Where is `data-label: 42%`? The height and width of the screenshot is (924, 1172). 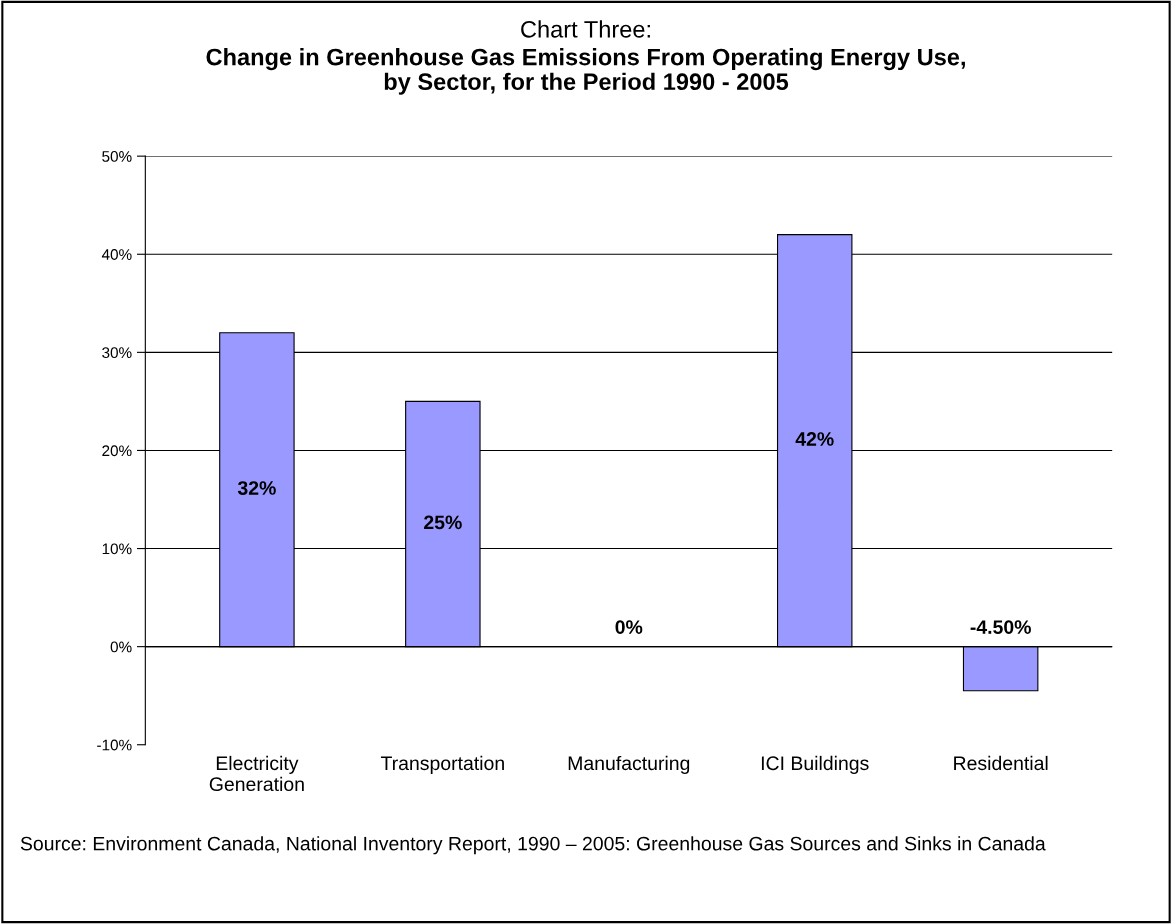 data-label: 42% is located at coordinates (814, 439).